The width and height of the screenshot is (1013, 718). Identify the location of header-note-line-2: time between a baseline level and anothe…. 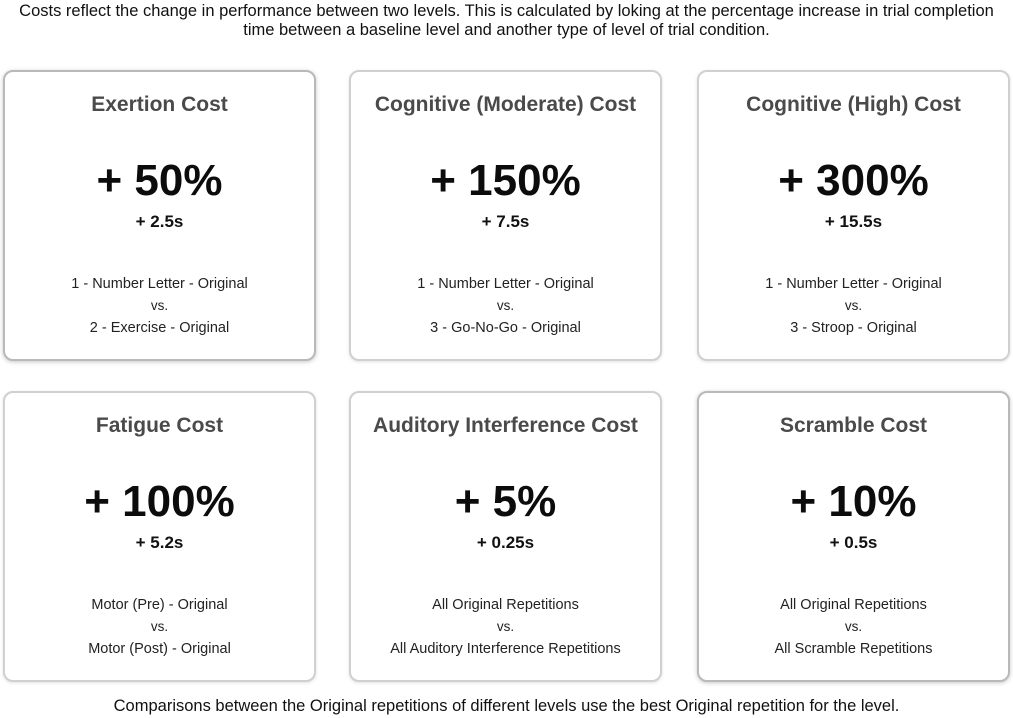
(506, 30).